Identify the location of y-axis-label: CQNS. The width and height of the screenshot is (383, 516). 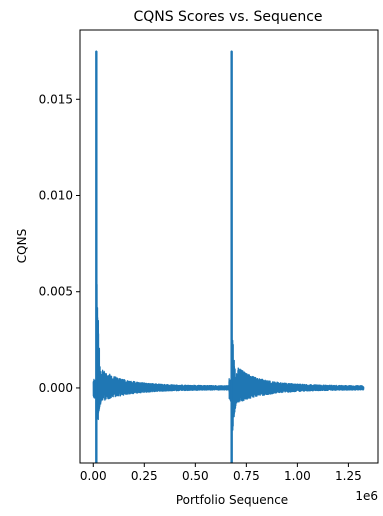
(22, 246).